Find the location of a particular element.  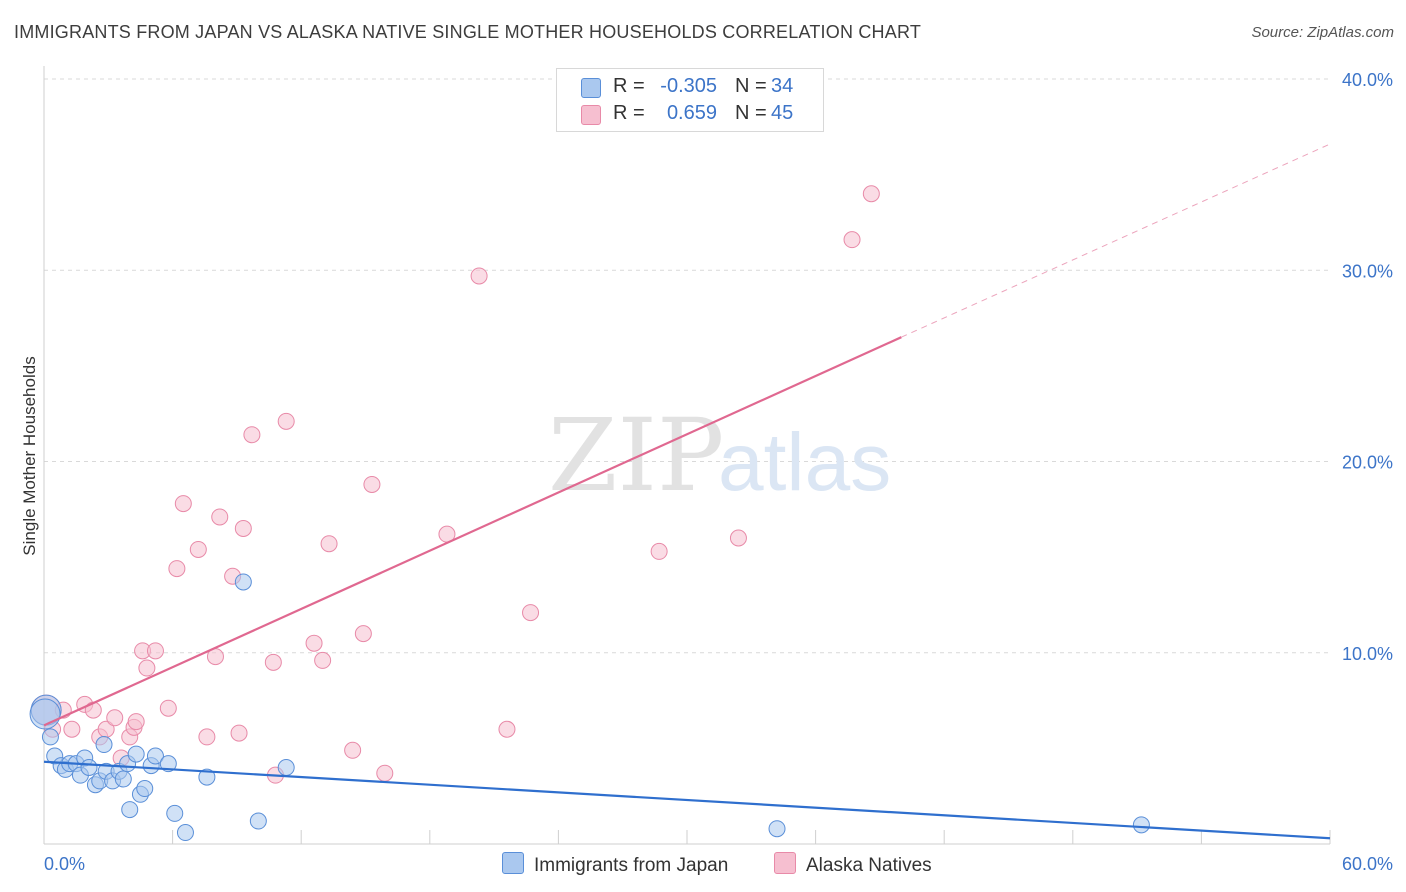

watermark: ZIP atlas is located at coordinates (719, 455).